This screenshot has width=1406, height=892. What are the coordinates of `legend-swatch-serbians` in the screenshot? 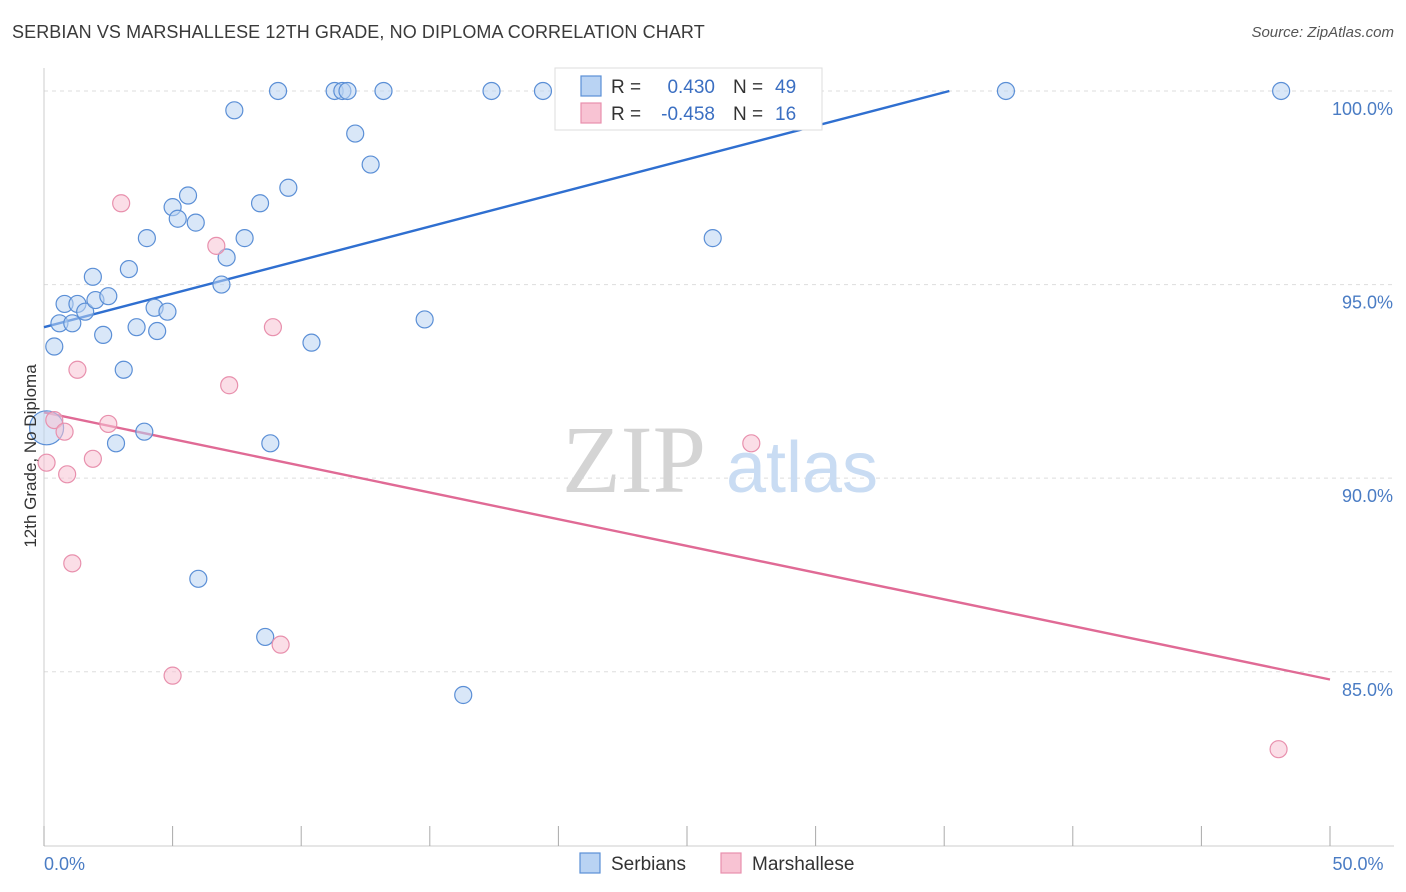 It's located at (591, 86).